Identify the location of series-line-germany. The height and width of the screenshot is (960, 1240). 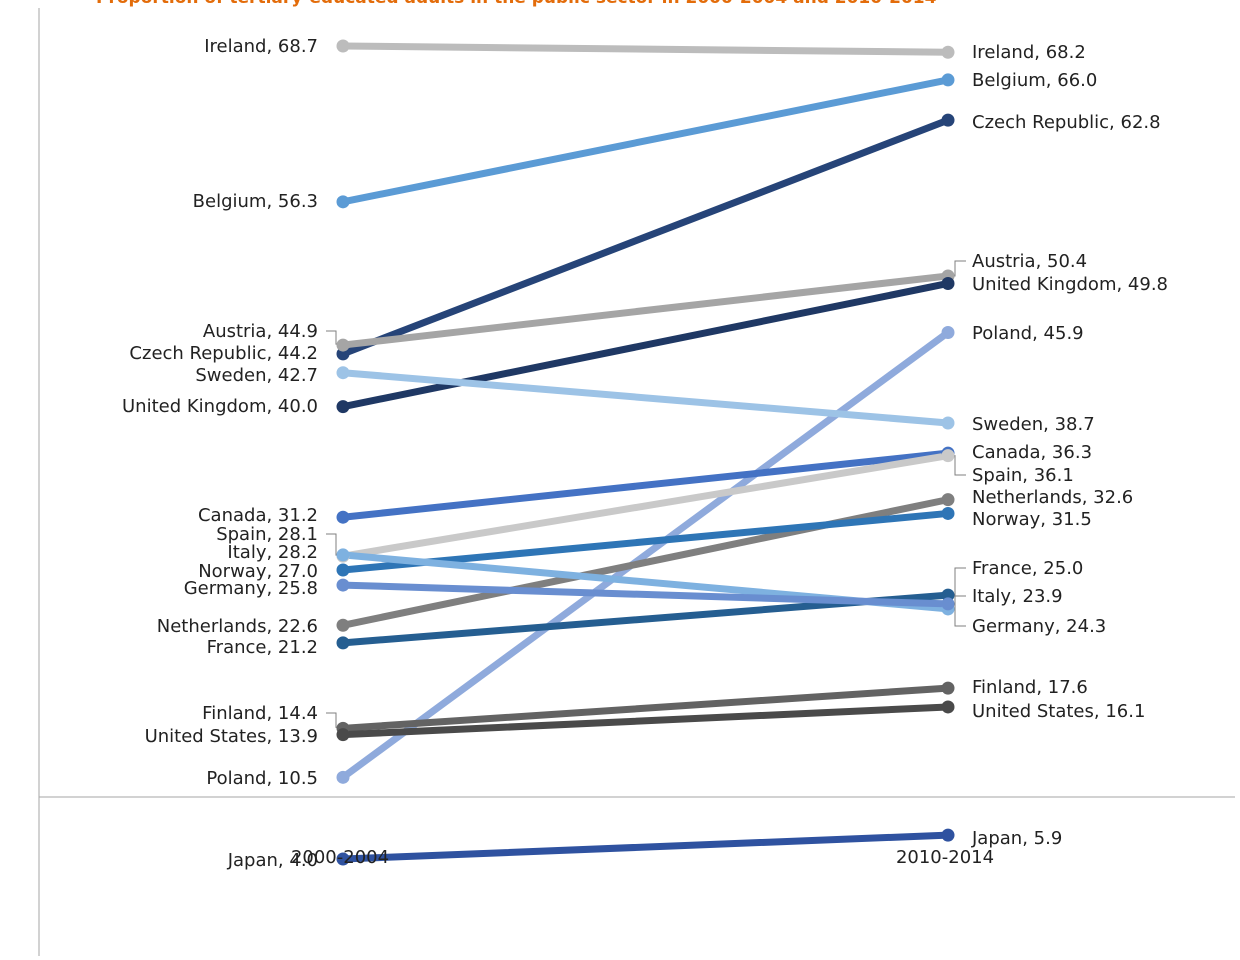
(645, 594).